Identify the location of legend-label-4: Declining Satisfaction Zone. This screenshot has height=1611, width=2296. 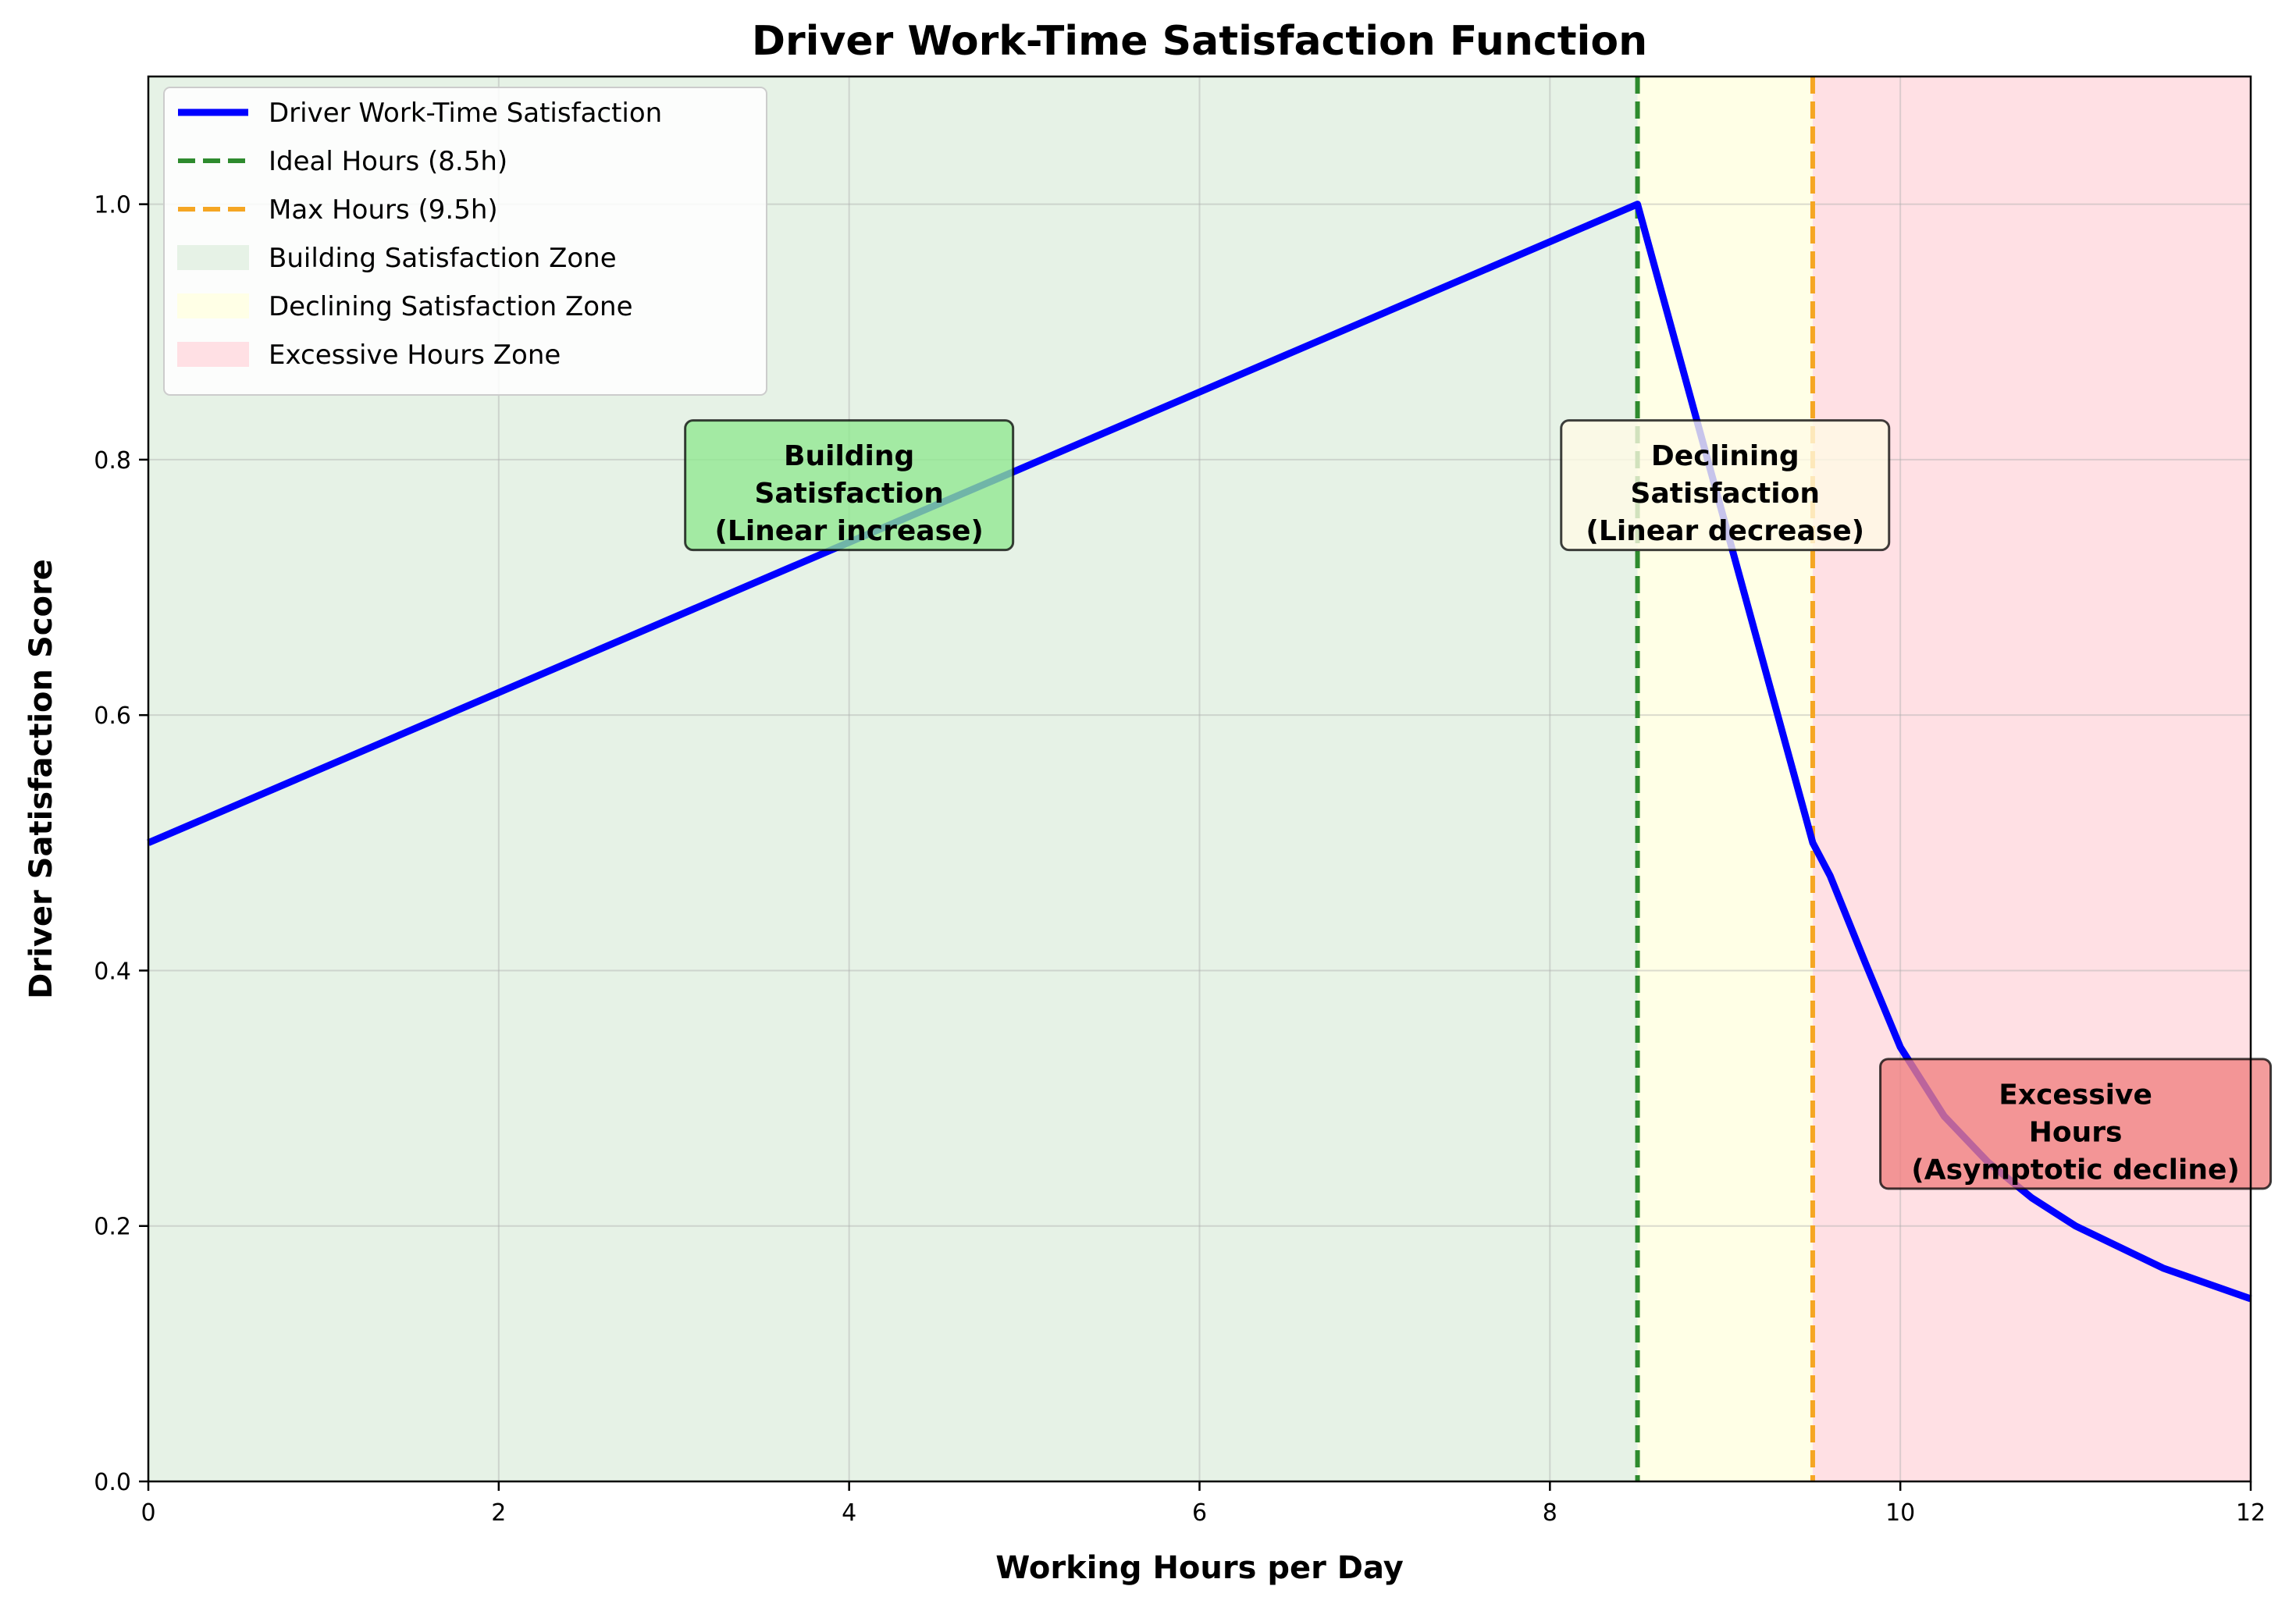
(451, 306).